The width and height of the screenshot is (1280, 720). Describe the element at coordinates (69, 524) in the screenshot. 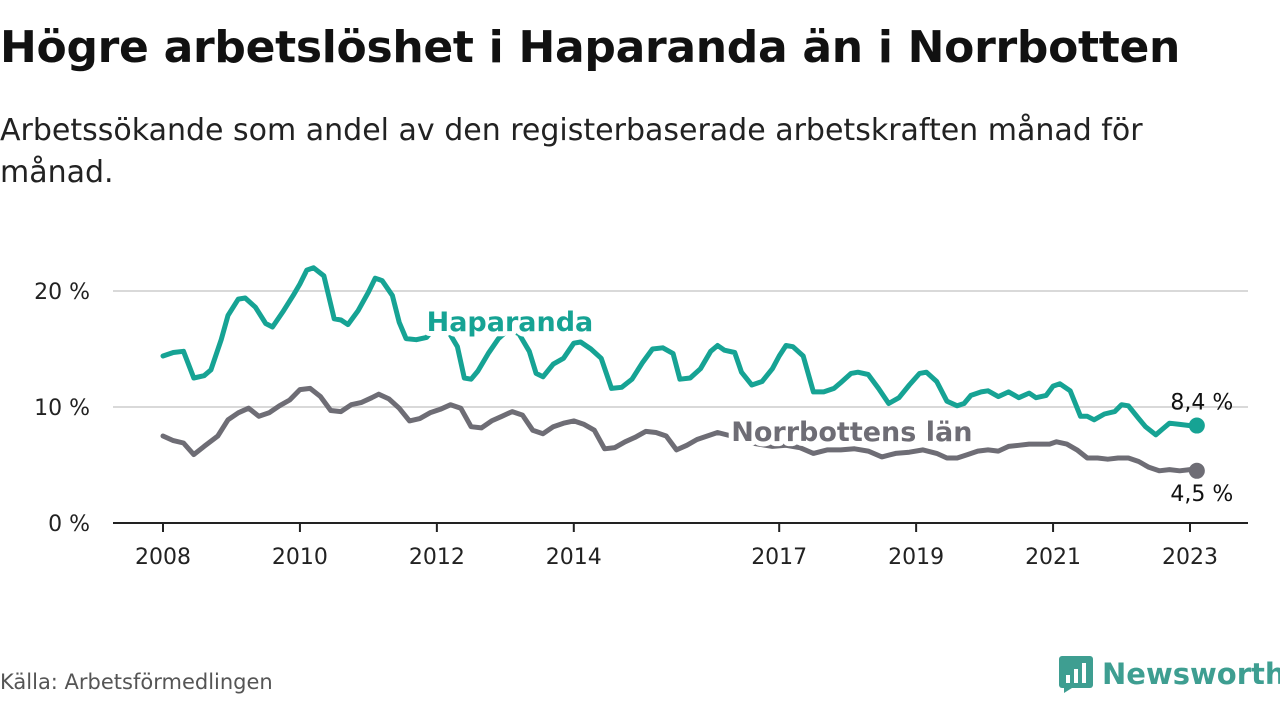

I see `y-tick-label: 0 %` at that location.